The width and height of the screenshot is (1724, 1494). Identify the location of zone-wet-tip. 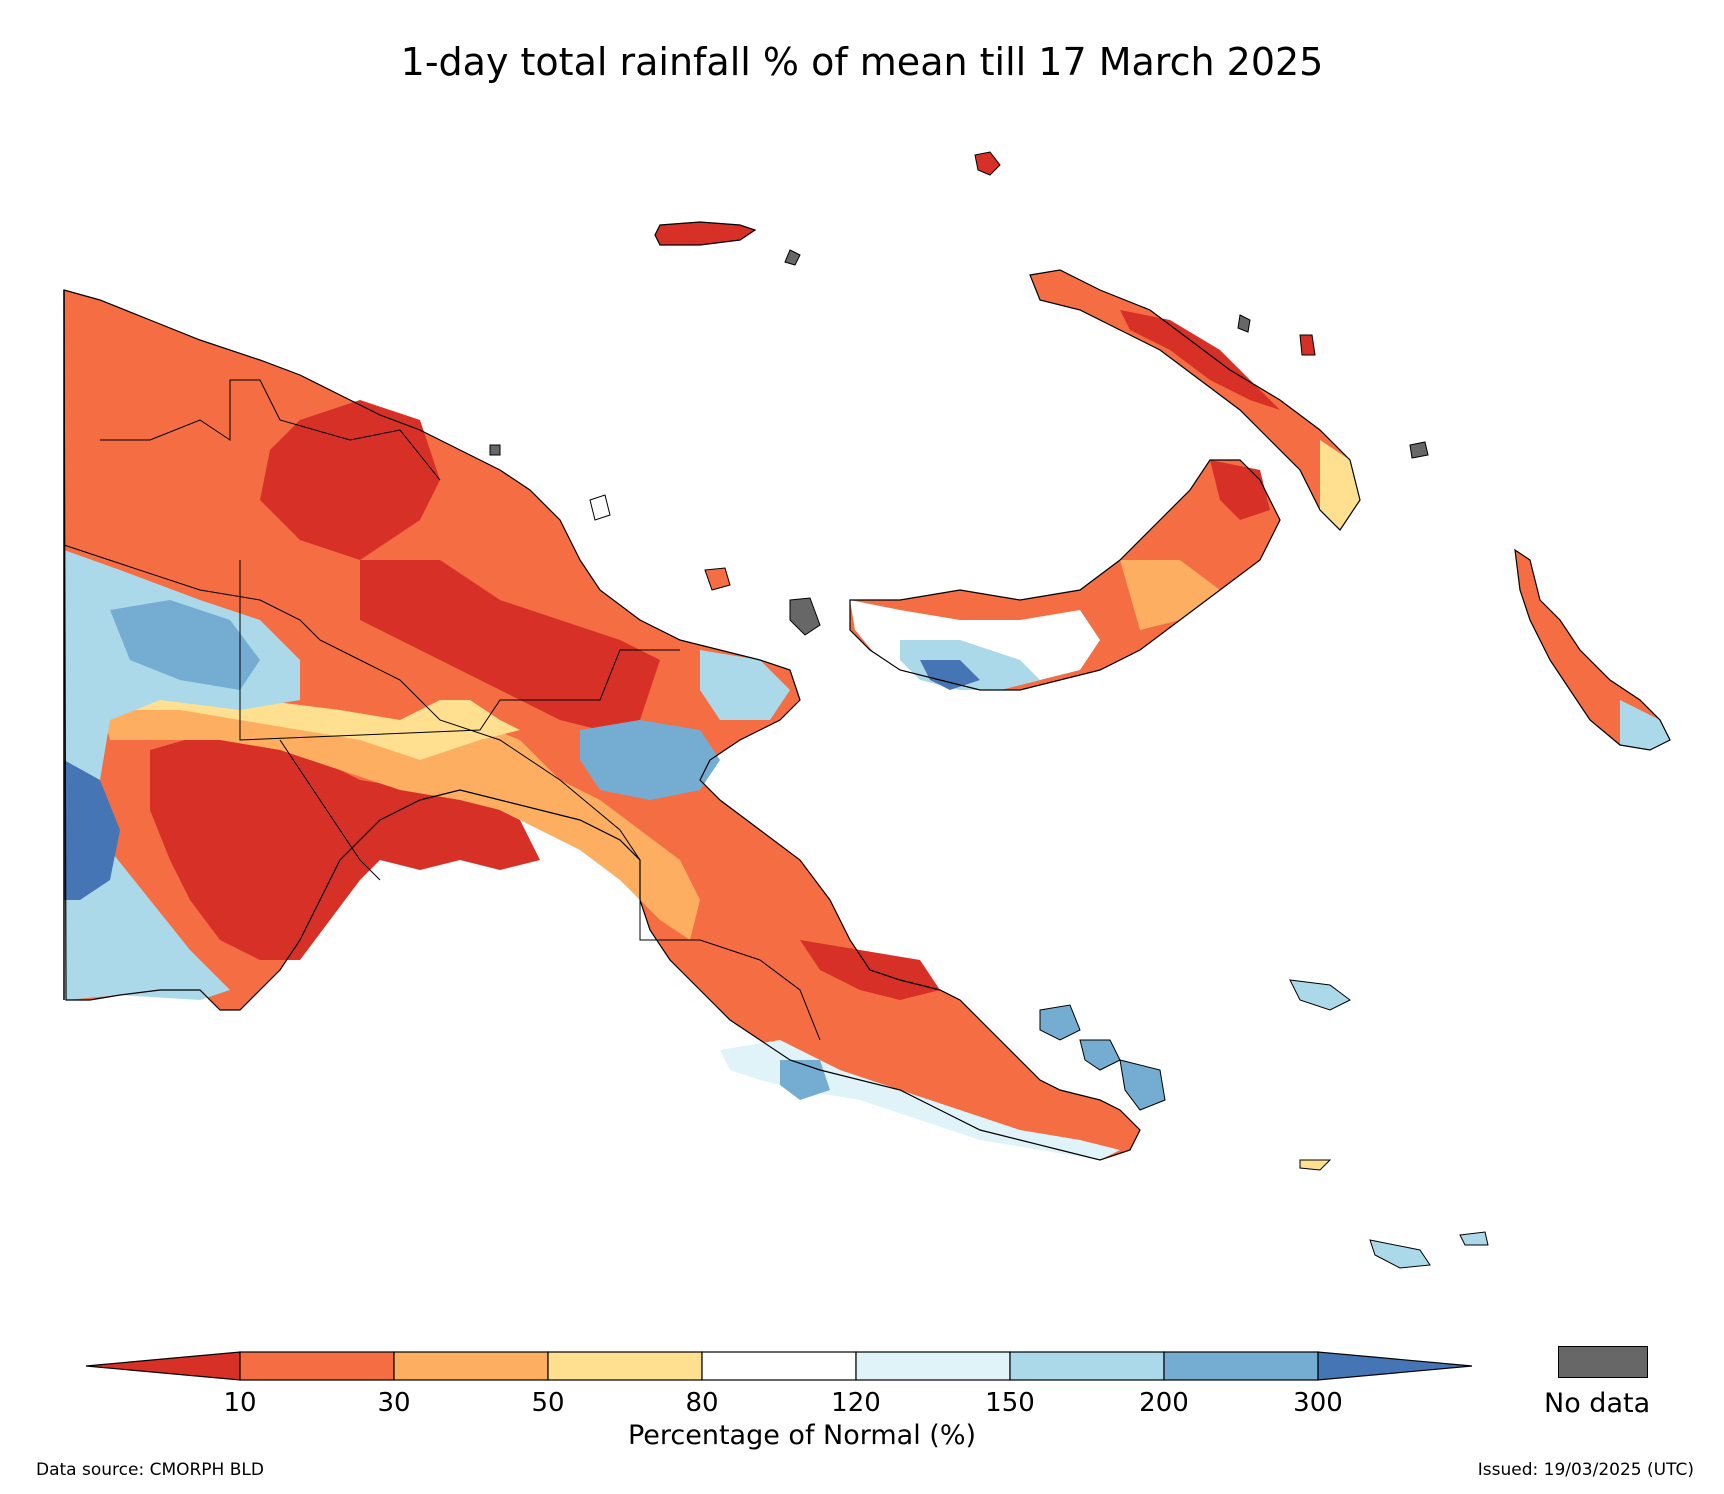
(745, 685).